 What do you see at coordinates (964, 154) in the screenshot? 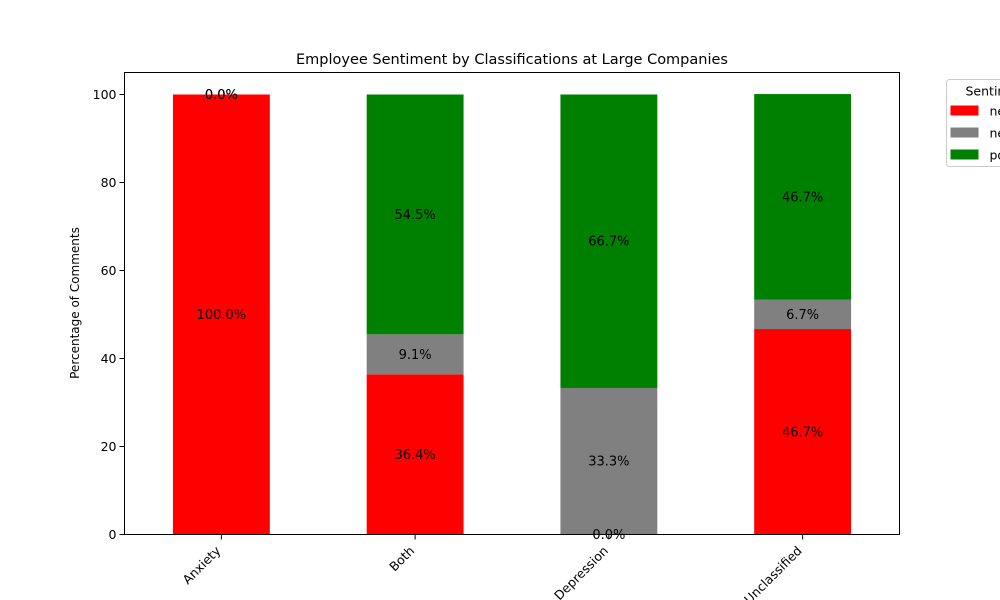
I see `legend-swatch-positive` at bounding box center [964, 154].